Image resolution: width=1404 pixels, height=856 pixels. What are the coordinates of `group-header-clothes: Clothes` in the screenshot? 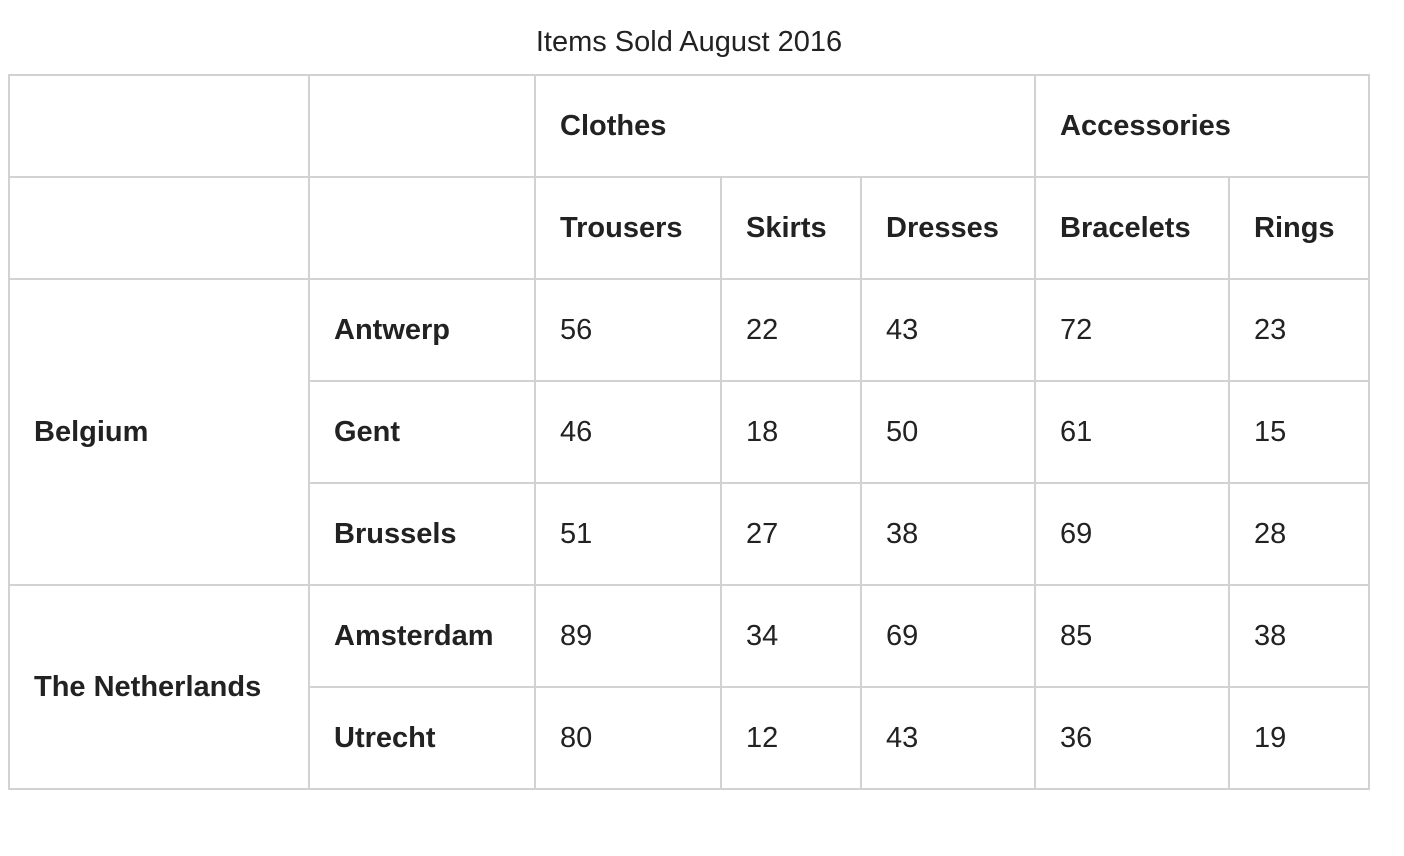 It's located at (785, 126).